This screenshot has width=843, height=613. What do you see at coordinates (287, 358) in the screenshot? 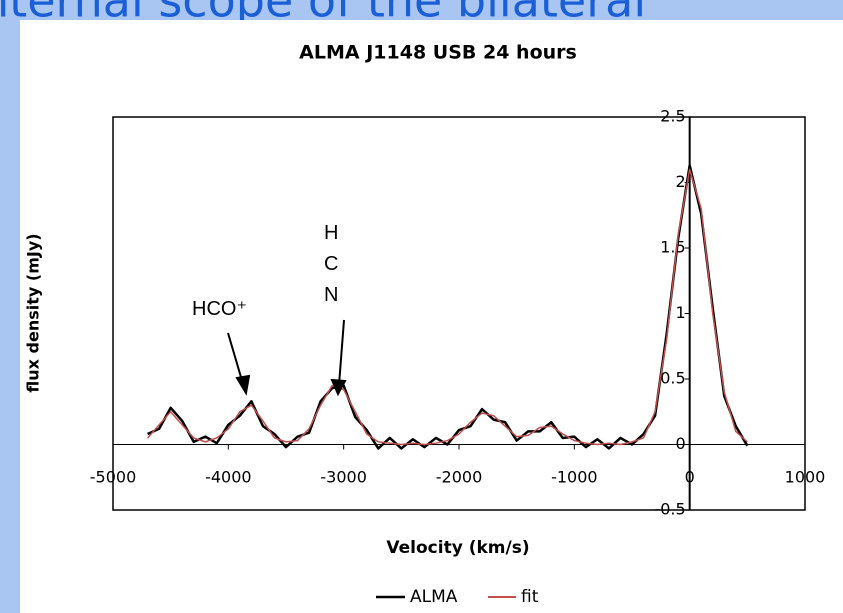
I see `annotation-arrows` at bounding box center [287, 358].